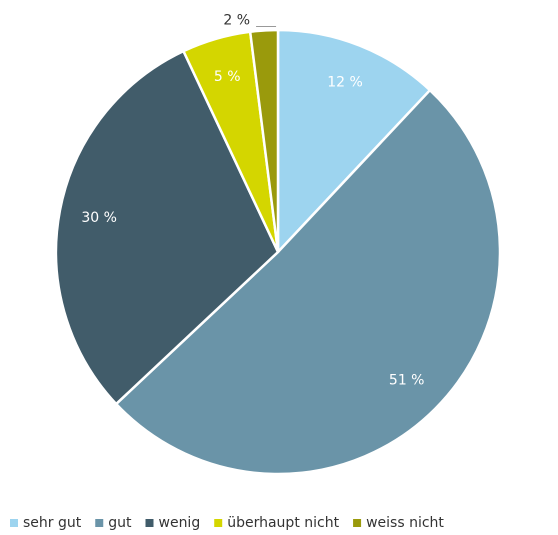 The height and width of the screenshot is (535, 558). What do you see at coordinates (407, 381) in the screenshot?
I see `data-label: 51 %` at bounding box center [407, 381].